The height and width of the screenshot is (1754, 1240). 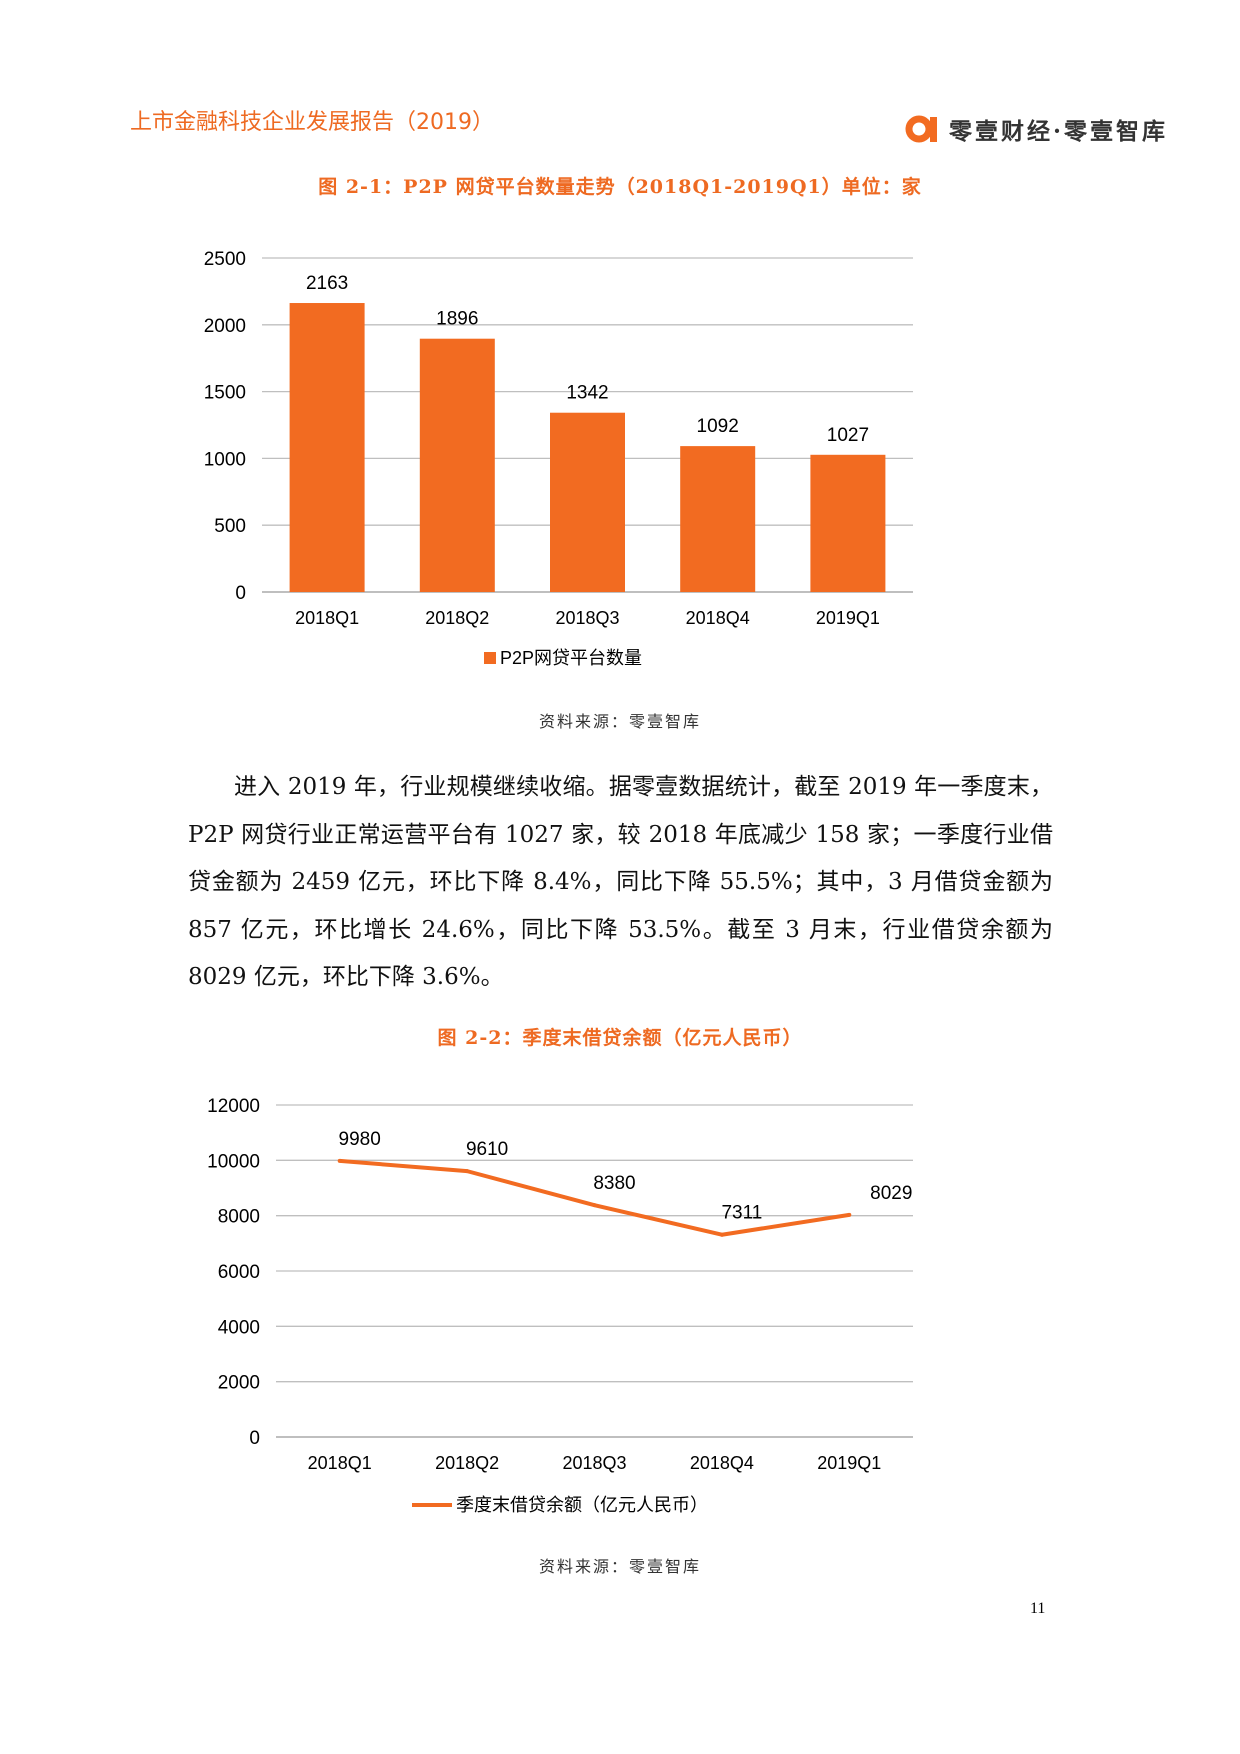 I want to click on y-tick-label: 2500, so click(x=225, y=259).